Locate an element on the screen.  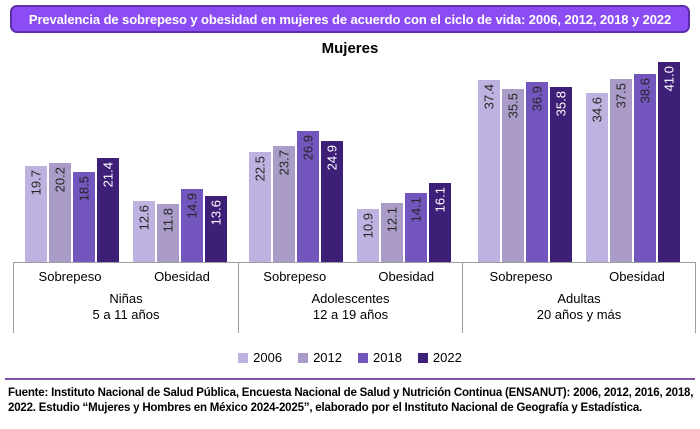
legend-item-2022: 2022 is located at coordinates (439, 357).